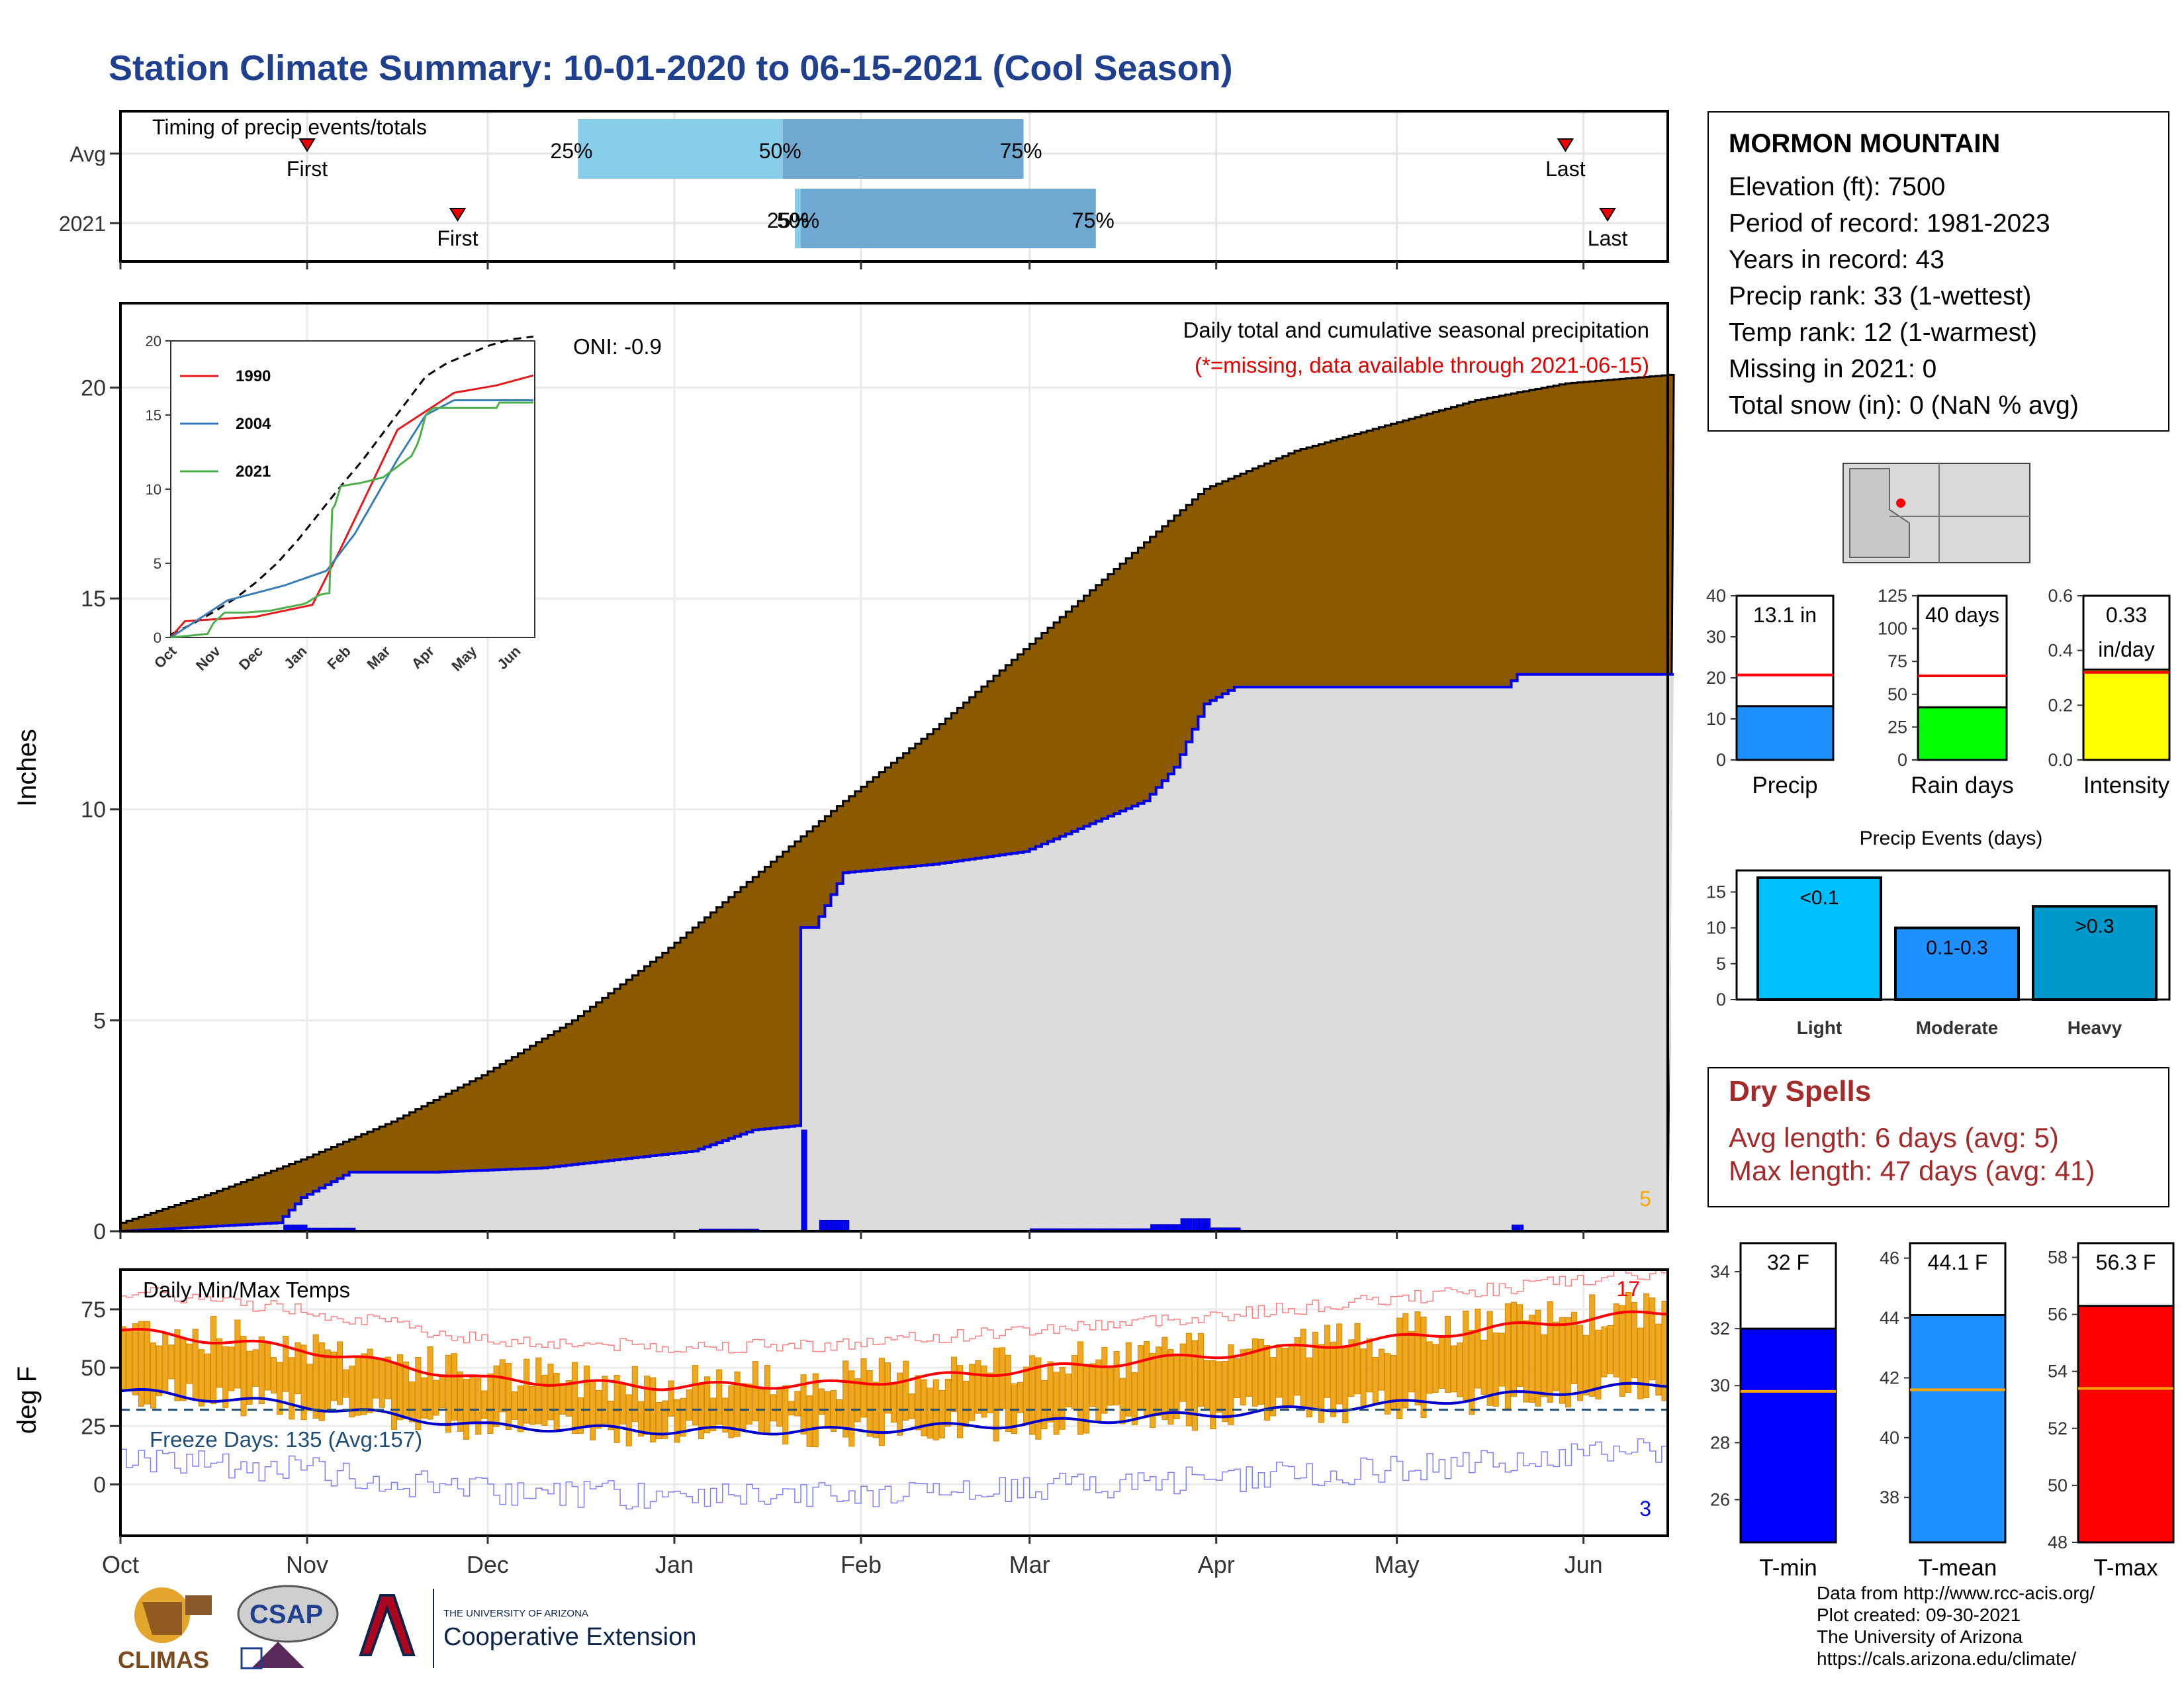 The height and width of the screenshot is (1688, 2184). What do you see at coordinates (93, 810) in the screenshot?
I see `y-tick-label: 10` at bounding box center [93, 810].